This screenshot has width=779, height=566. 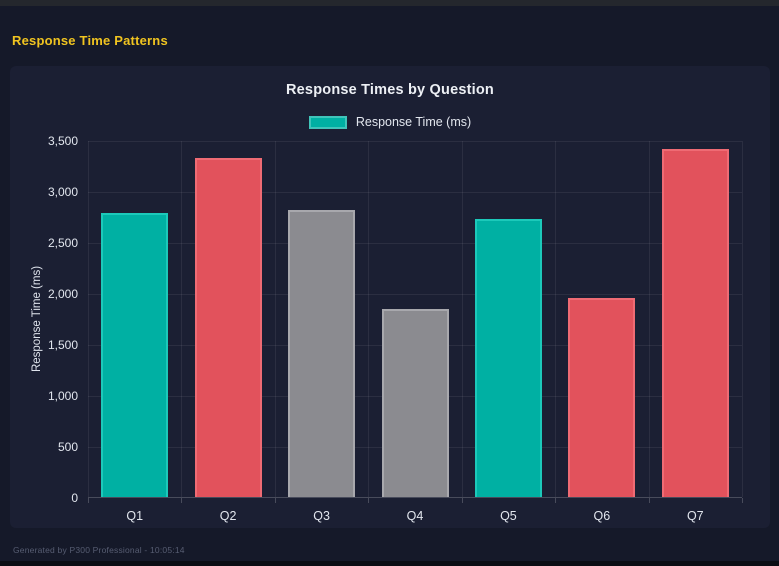 What do you see at coordinates (62, 192) in the screenshot?
I see `y-tick-label: 3,000` at bounding box center [62, 192].